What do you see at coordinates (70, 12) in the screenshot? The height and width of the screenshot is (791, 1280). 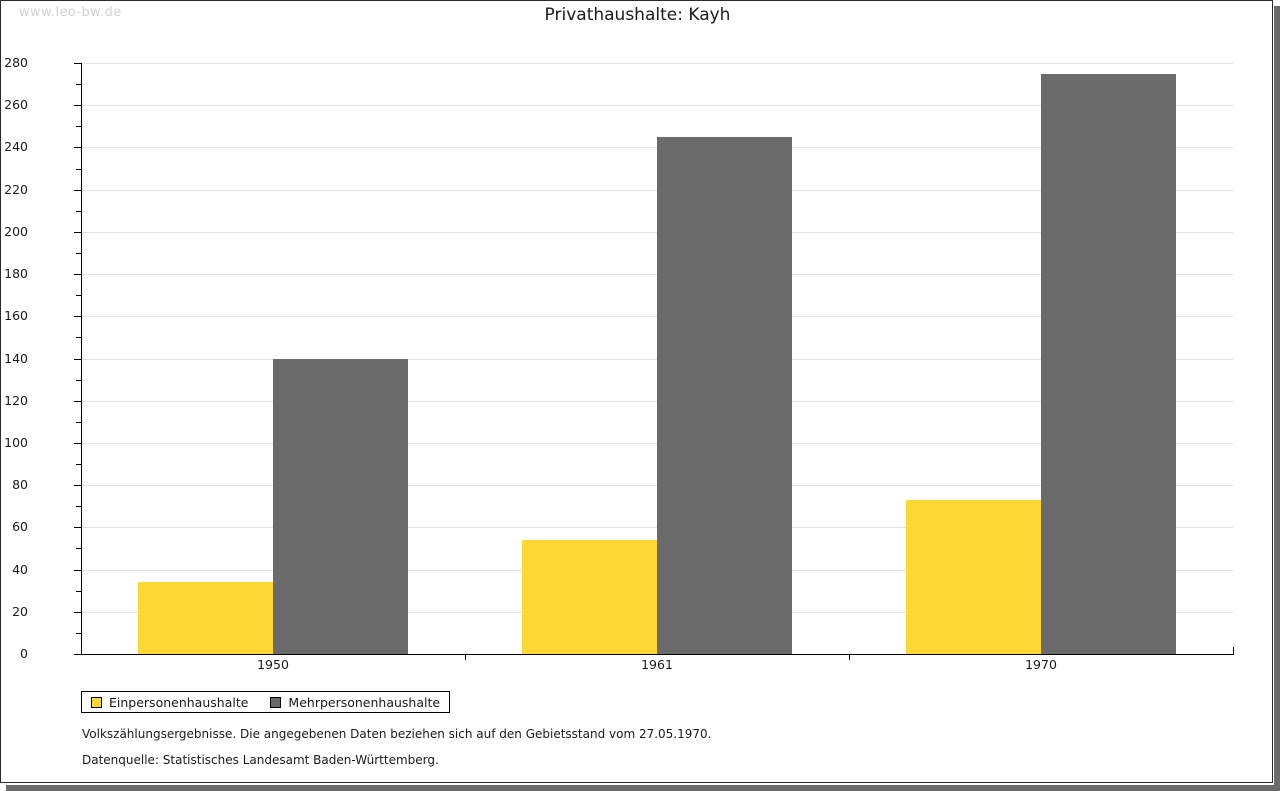 I see `watermark: www.leo-bw.de` at bounding box center [70, 12].